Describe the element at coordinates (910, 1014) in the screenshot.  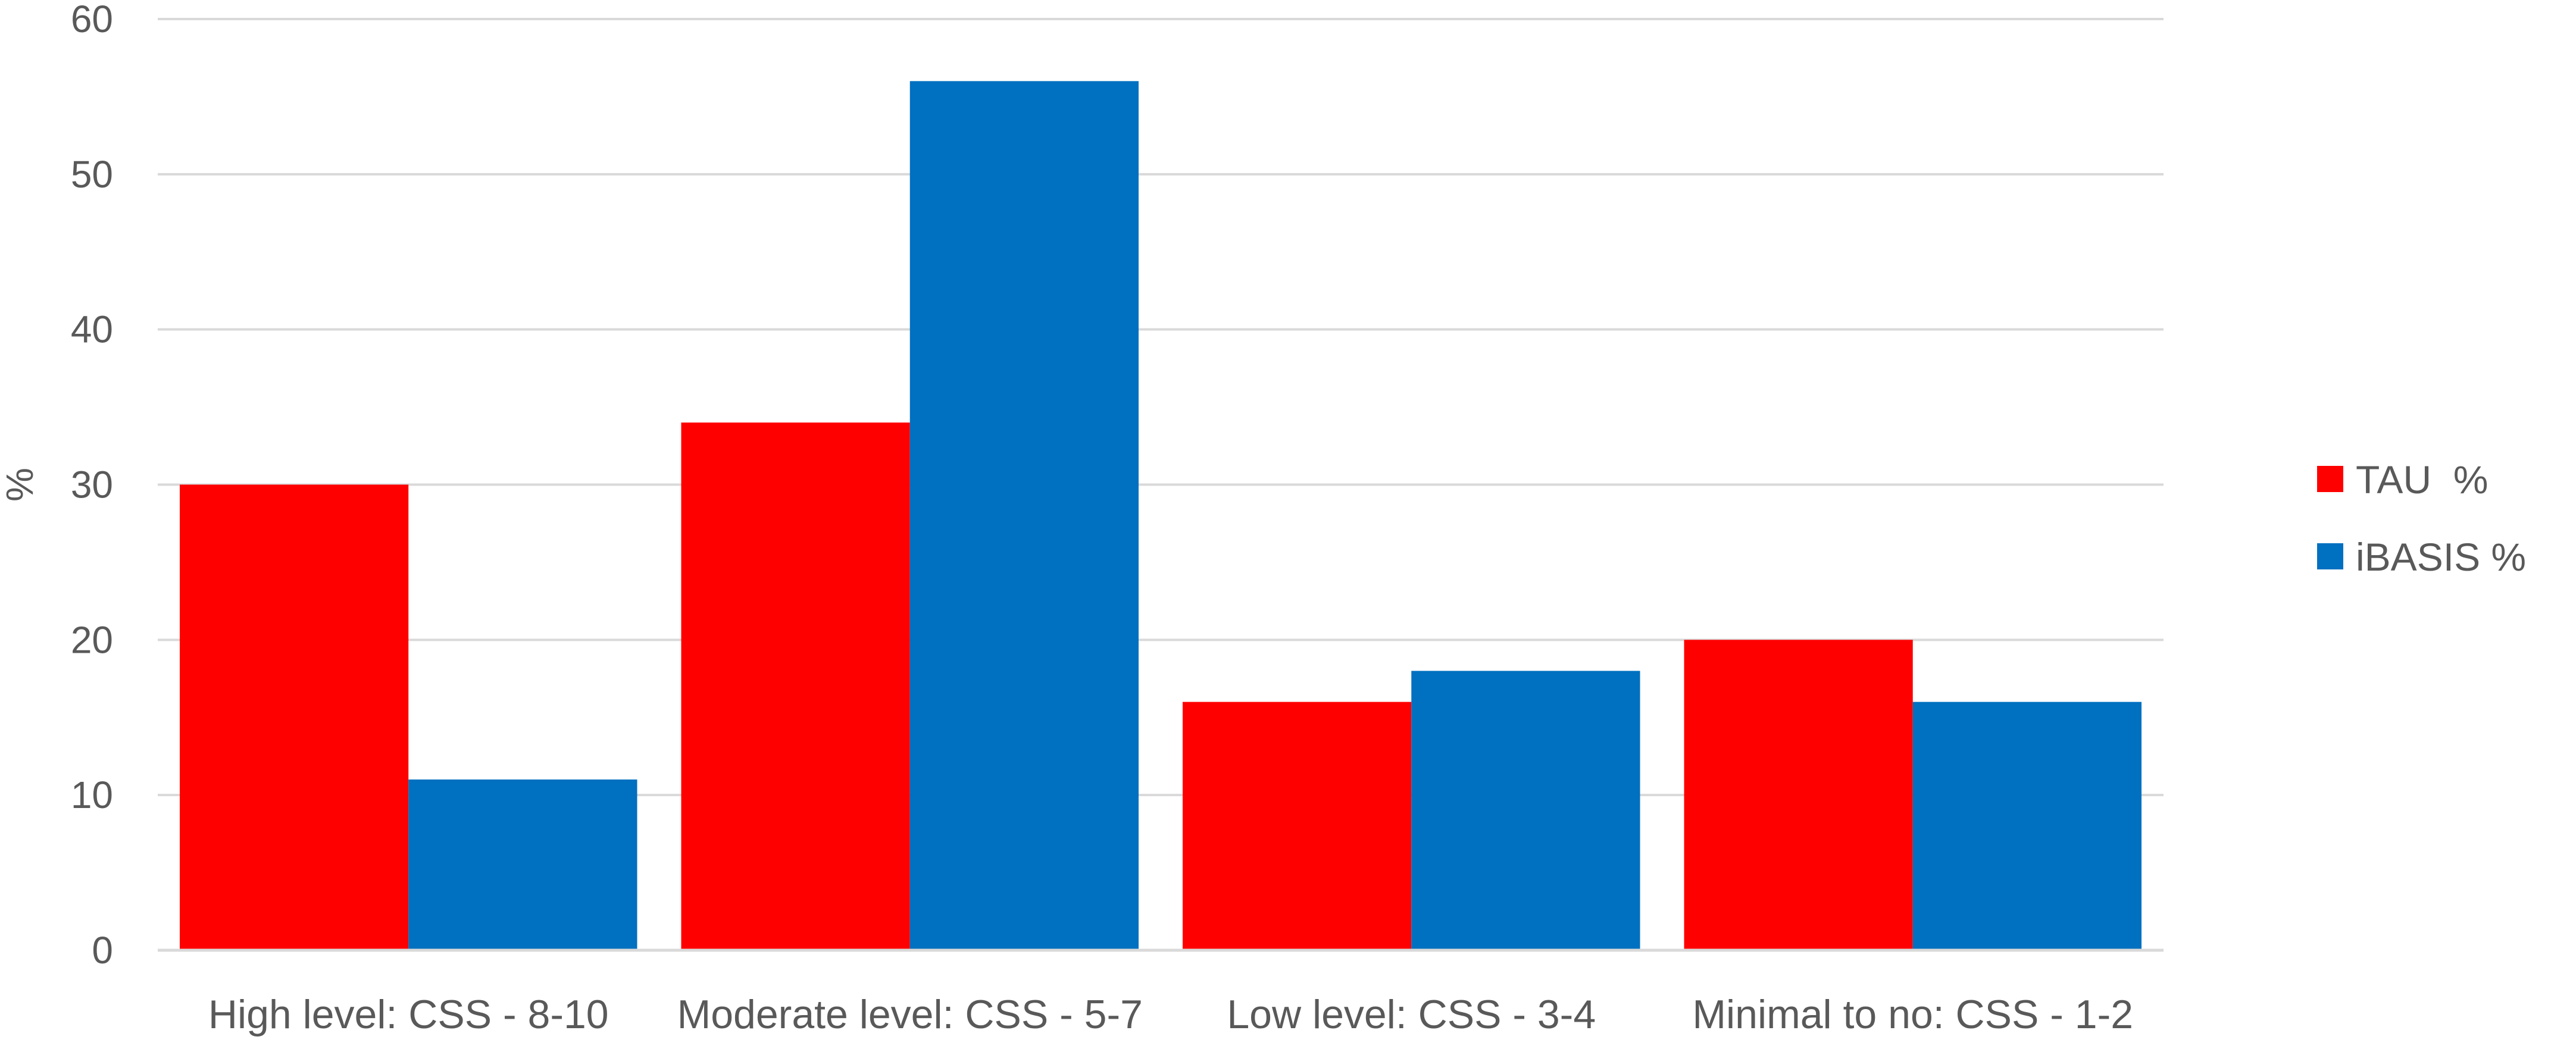
I see `x-category-label: Moderate level: CSS - 5-7` at that location.